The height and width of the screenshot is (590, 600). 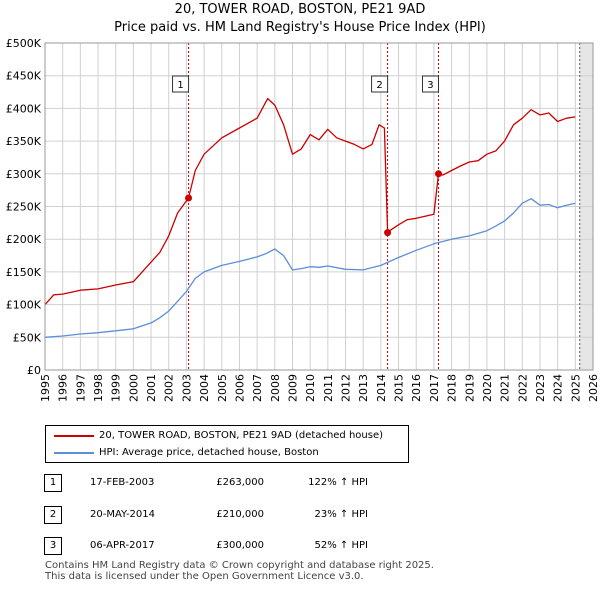 What do you see at coordinates (74, 436) in the screenshot?
I see `legend-swatch-property` at bounding box center [74, 436].